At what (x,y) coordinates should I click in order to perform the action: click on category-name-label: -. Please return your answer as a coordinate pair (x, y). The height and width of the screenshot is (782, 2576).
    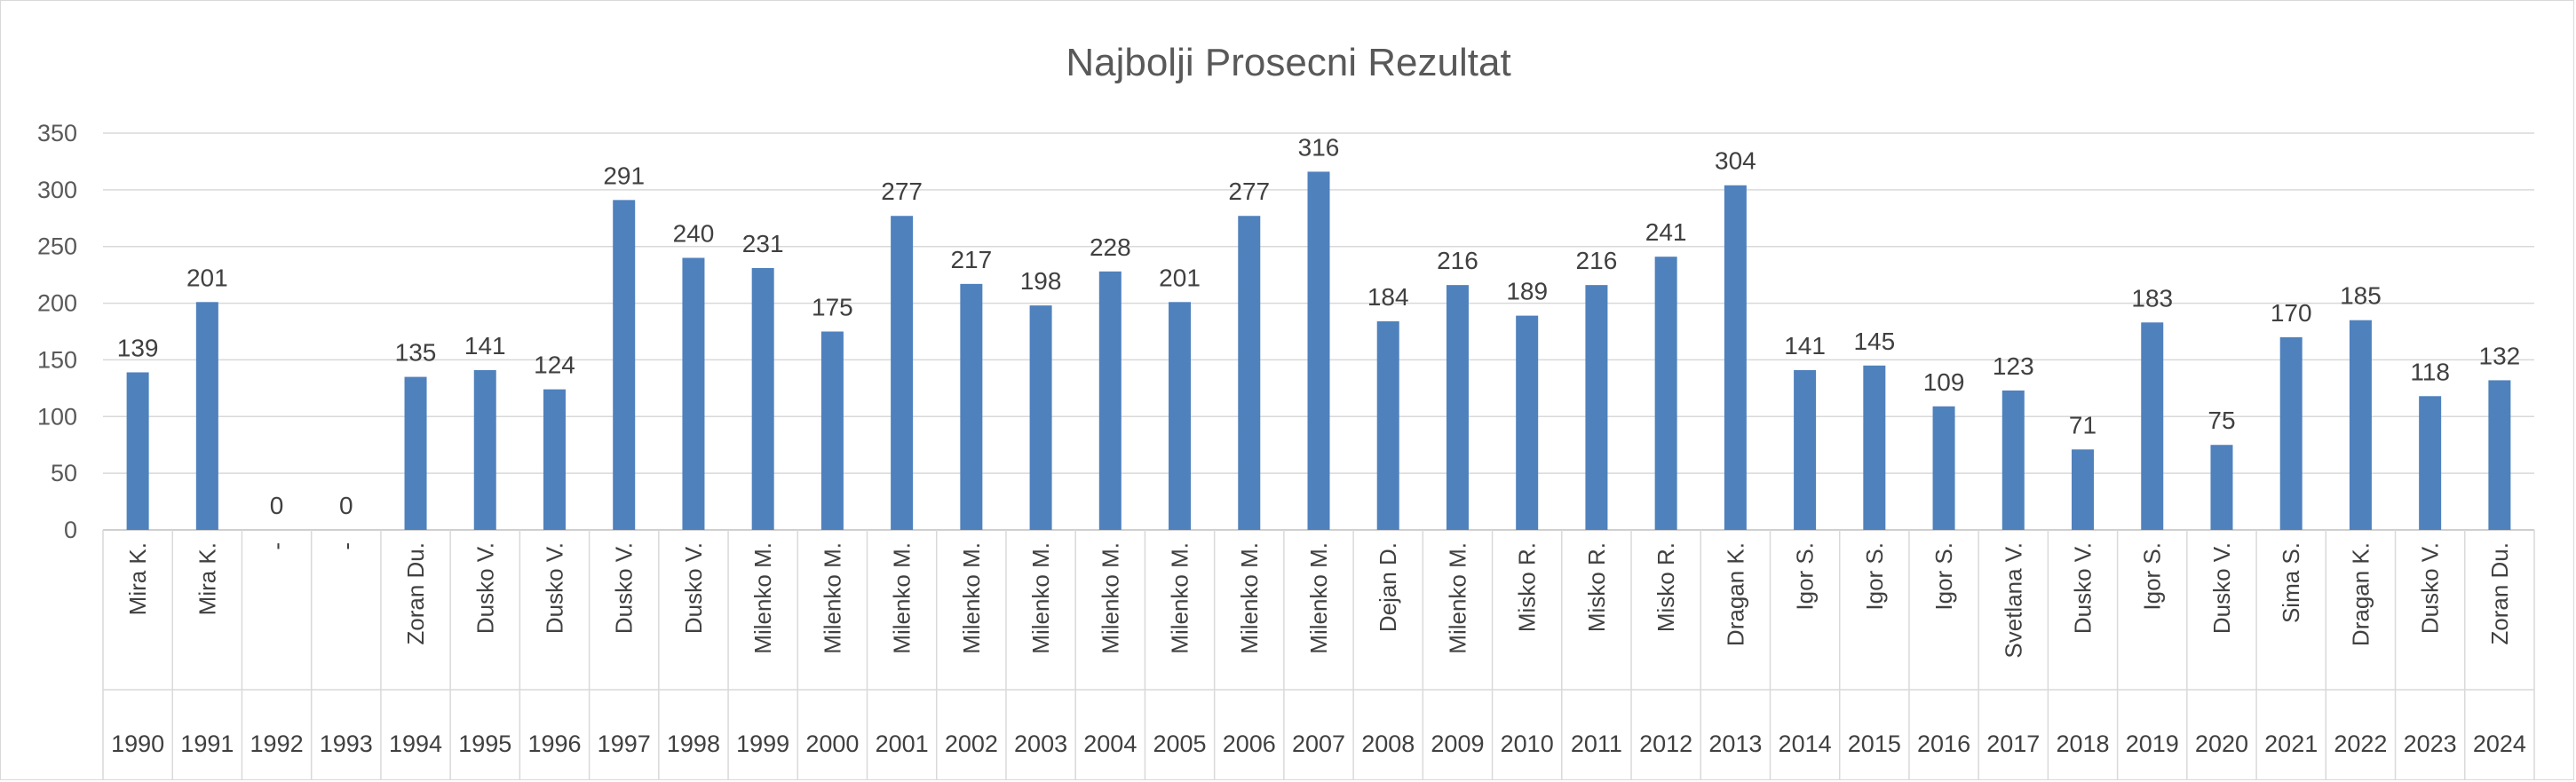
    Looking at the image, I should click on (277, 546).